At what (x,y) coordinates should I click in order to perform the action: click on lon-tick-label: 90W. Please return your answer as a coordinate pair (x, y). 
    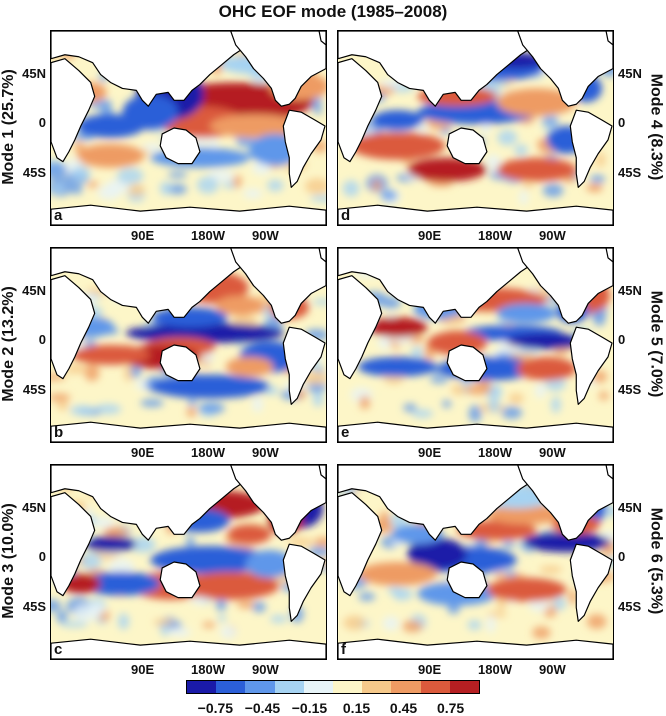
    Looking at the image, I should click on (265, 452).